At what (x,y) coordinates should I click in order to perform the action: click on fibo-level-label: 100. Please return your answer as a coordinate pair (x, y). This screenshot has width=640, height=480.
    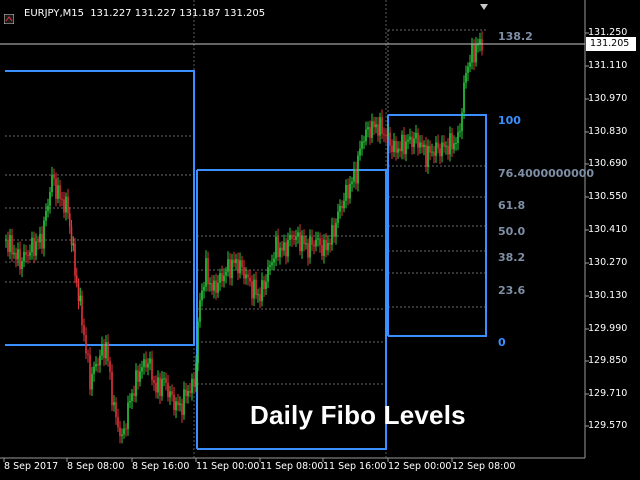
    Looking at the image, I should click on (509, 120).